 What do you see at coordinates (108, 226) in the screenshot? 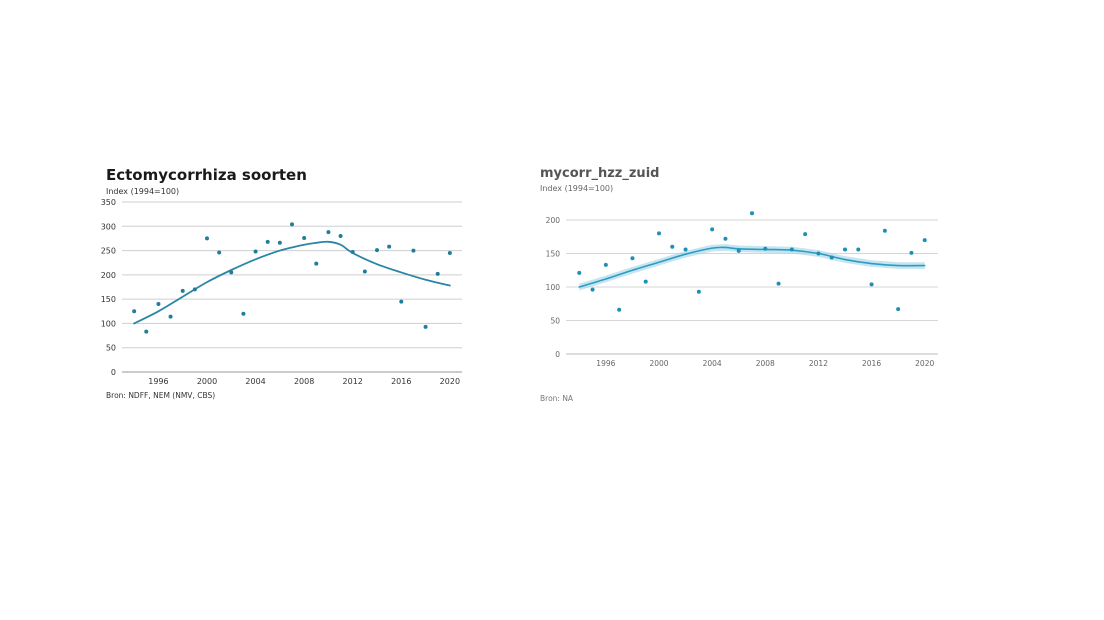
I see `y-tick-label: 300` at bounding box center [108, 226].